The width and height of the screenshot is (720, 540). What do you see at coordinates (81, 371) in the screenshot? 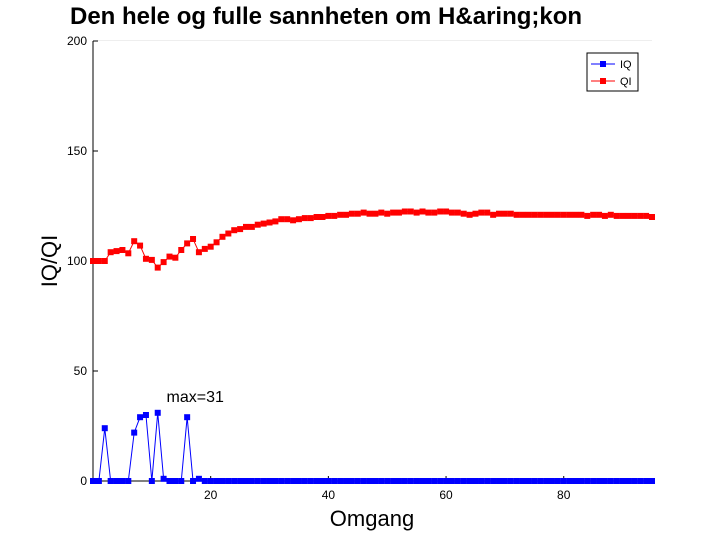
I see `y-tick-label: 50` at bounding box center [81, 371].